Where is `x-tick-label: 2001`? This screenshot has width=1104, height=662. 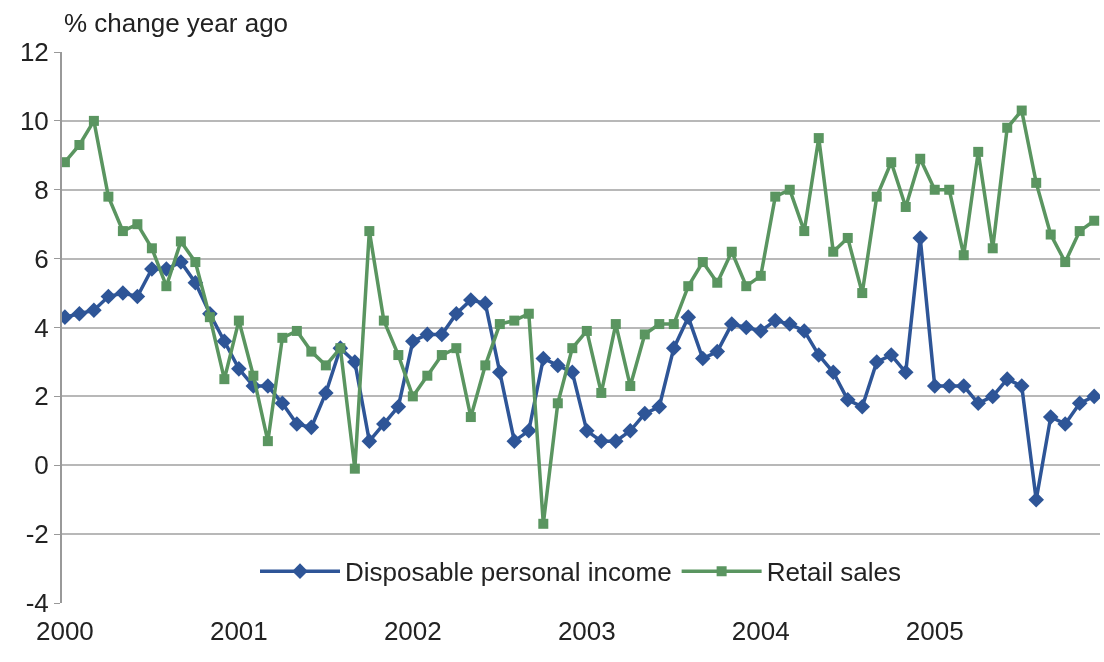 x-tick-label: 2001 is located at coordinates (238, 631).